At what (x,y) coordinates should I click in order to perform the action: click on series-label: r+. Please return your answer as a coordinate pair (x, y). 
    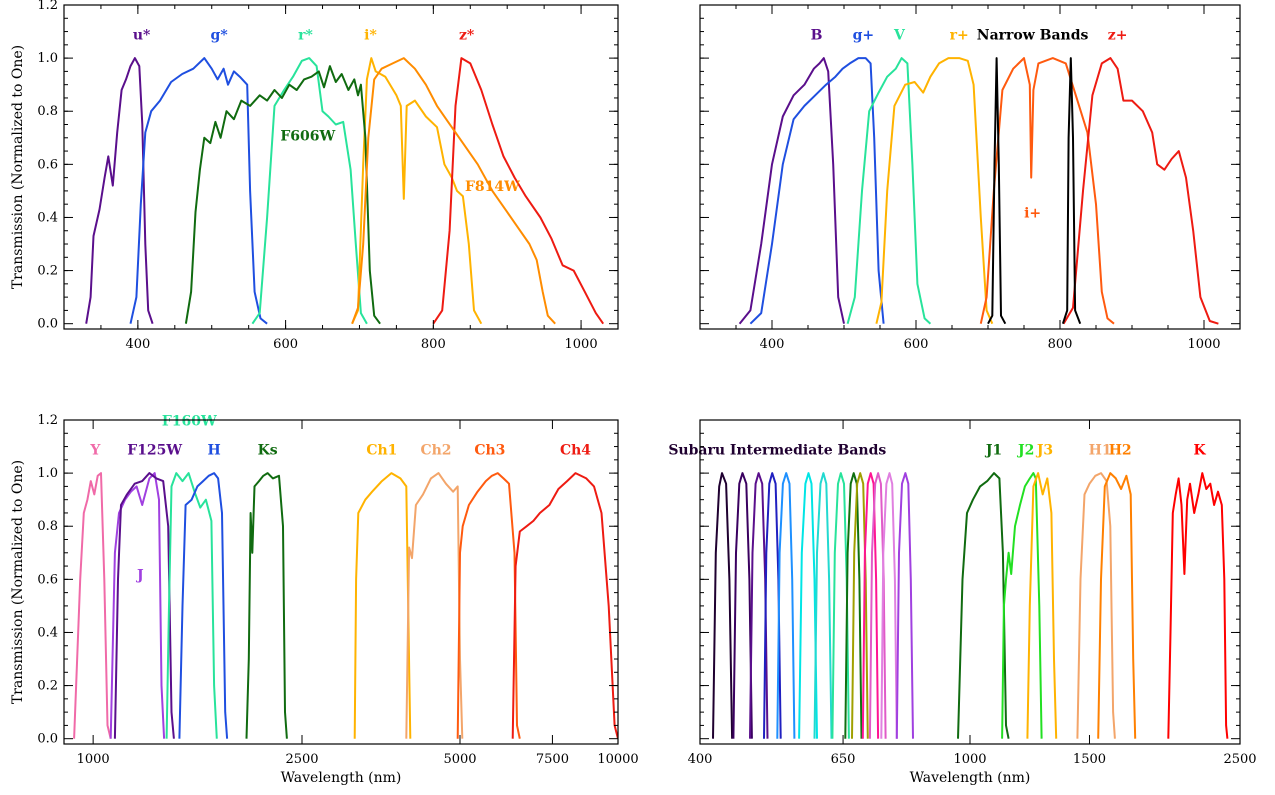
    Looking at the image, I should click on (959, 36).